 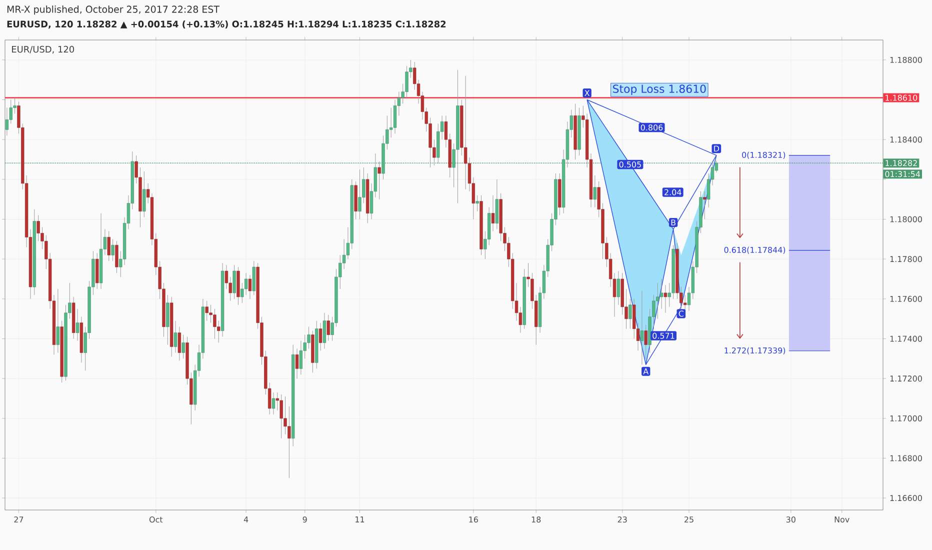 I want to click on annotation: Stop Loss 1.8610, so click(x=659, y=90).